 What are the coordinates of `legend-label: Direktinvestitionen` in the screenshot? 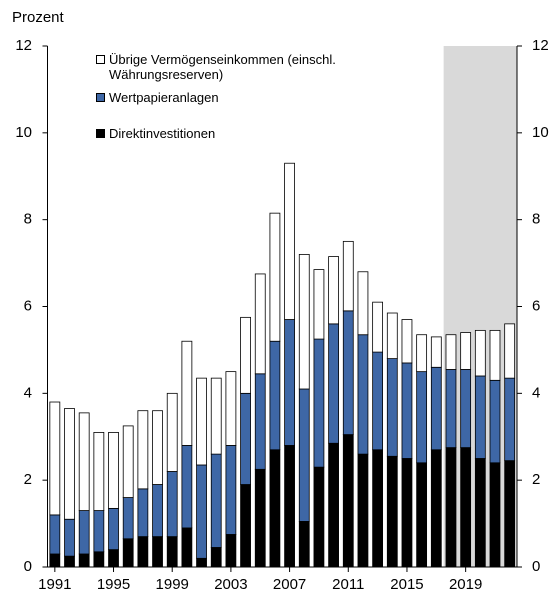 It's located at (162, 133).